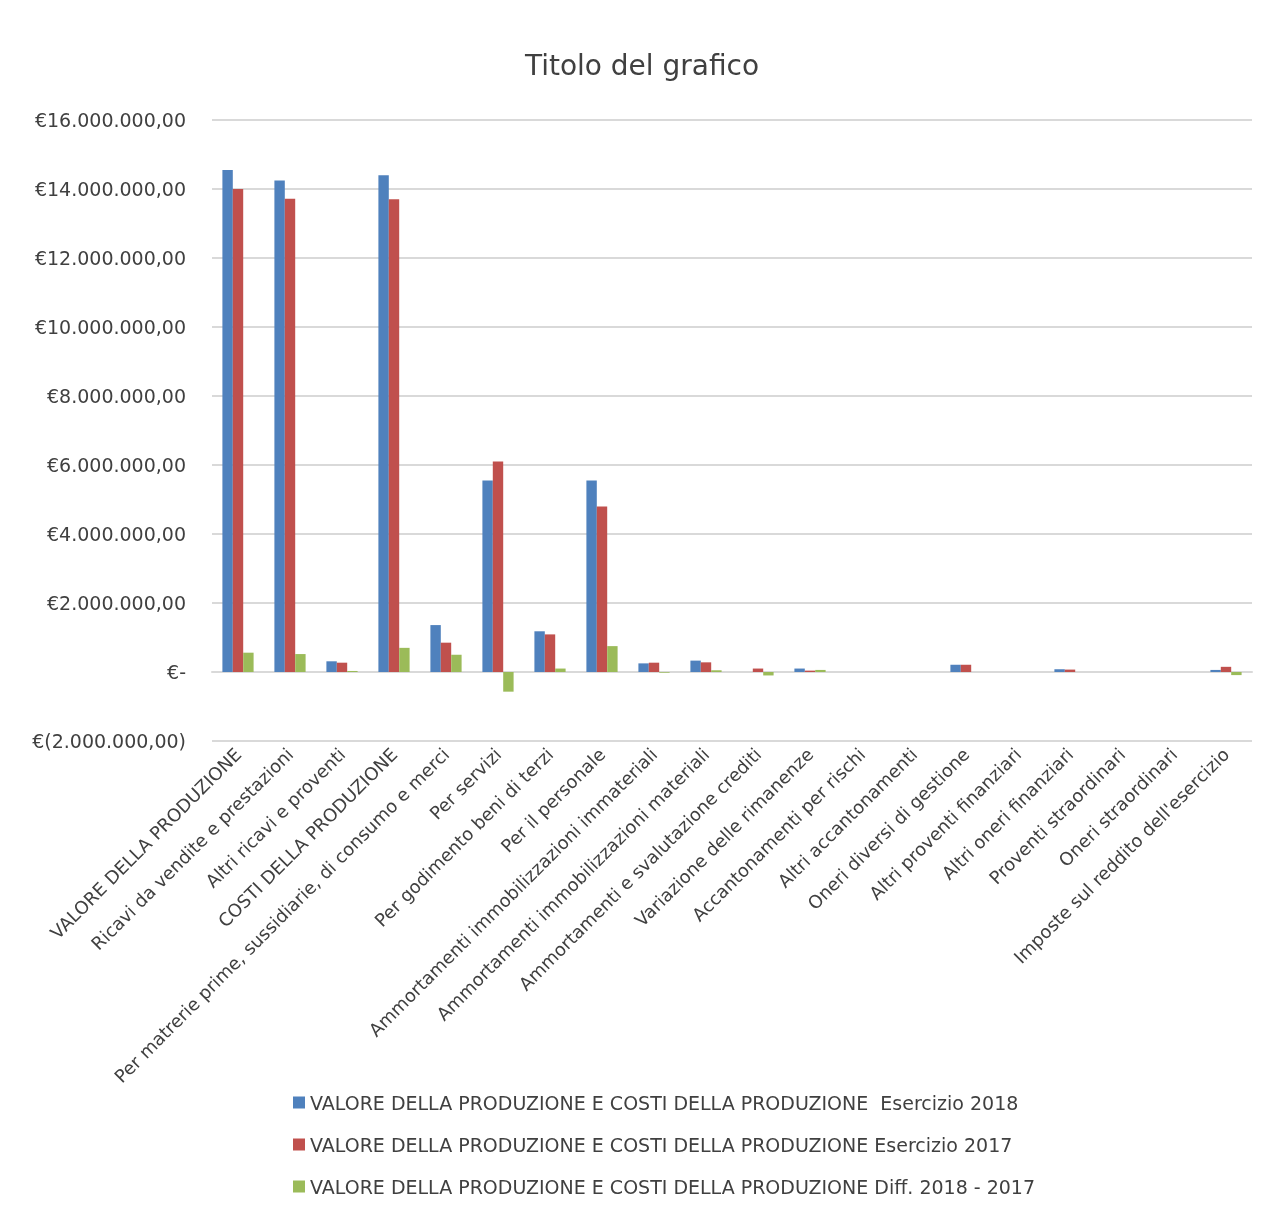  What do you see at coordinates (641, 65) in the screenshot?
I see `chart-title: Titolo del grafico` at bounding box center [641, 65].